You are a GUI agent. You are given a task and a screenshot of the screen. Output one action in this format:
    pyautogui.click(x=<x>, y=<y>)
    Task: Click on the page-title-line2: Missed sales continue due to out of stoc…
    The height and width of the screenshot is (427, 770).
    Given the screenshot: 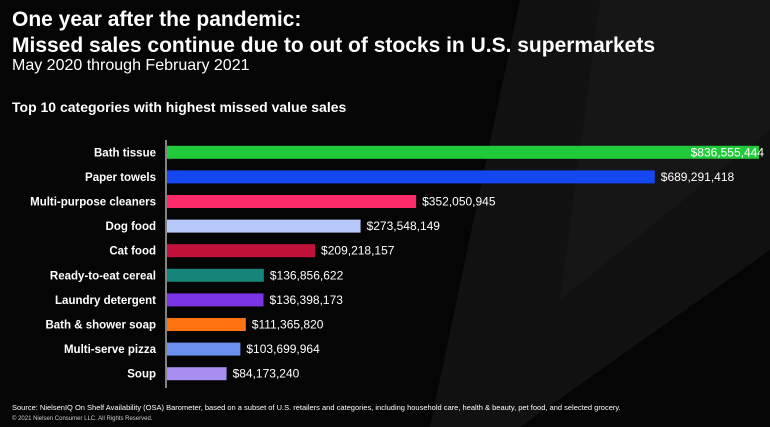 What is the action you would take?
    pyautogui.click(x=333, y=45)
    